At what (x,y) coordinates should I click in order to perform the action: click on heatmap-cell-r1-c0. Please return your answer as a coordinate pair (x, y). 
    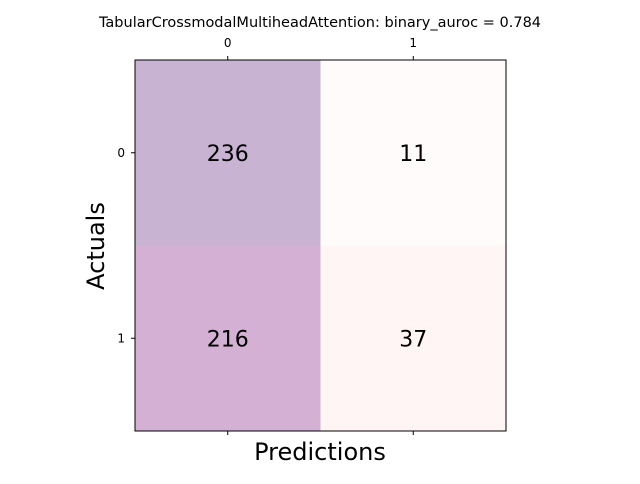
    Looking at the image, I should click on (228, 338).